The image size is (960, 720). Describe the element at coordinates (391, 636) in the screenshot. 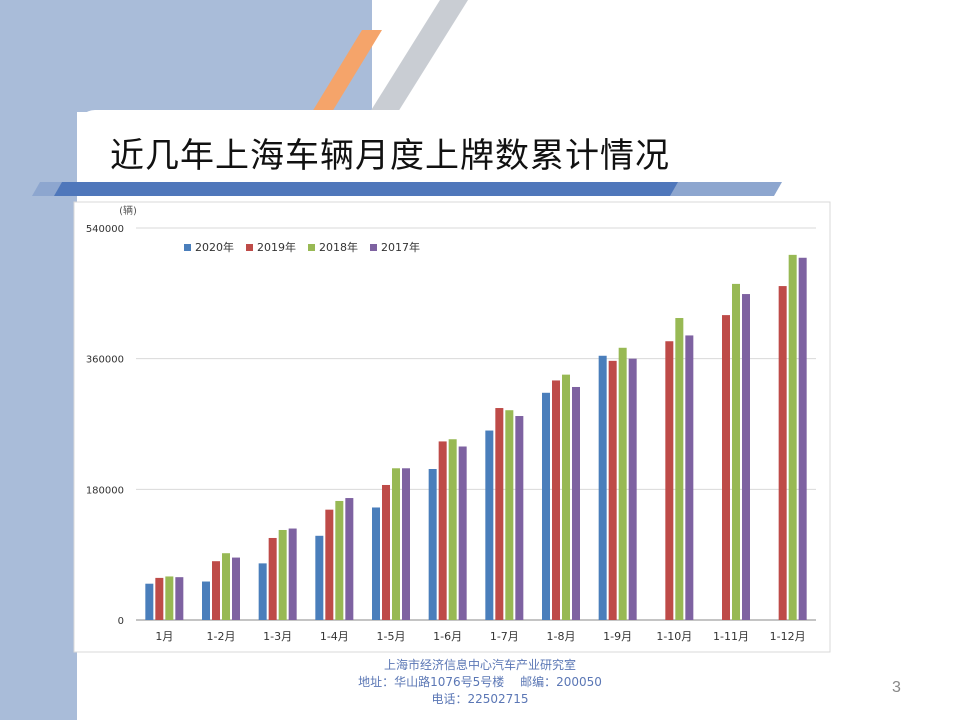

I see `x-tick-label: 1-5月` at that location.